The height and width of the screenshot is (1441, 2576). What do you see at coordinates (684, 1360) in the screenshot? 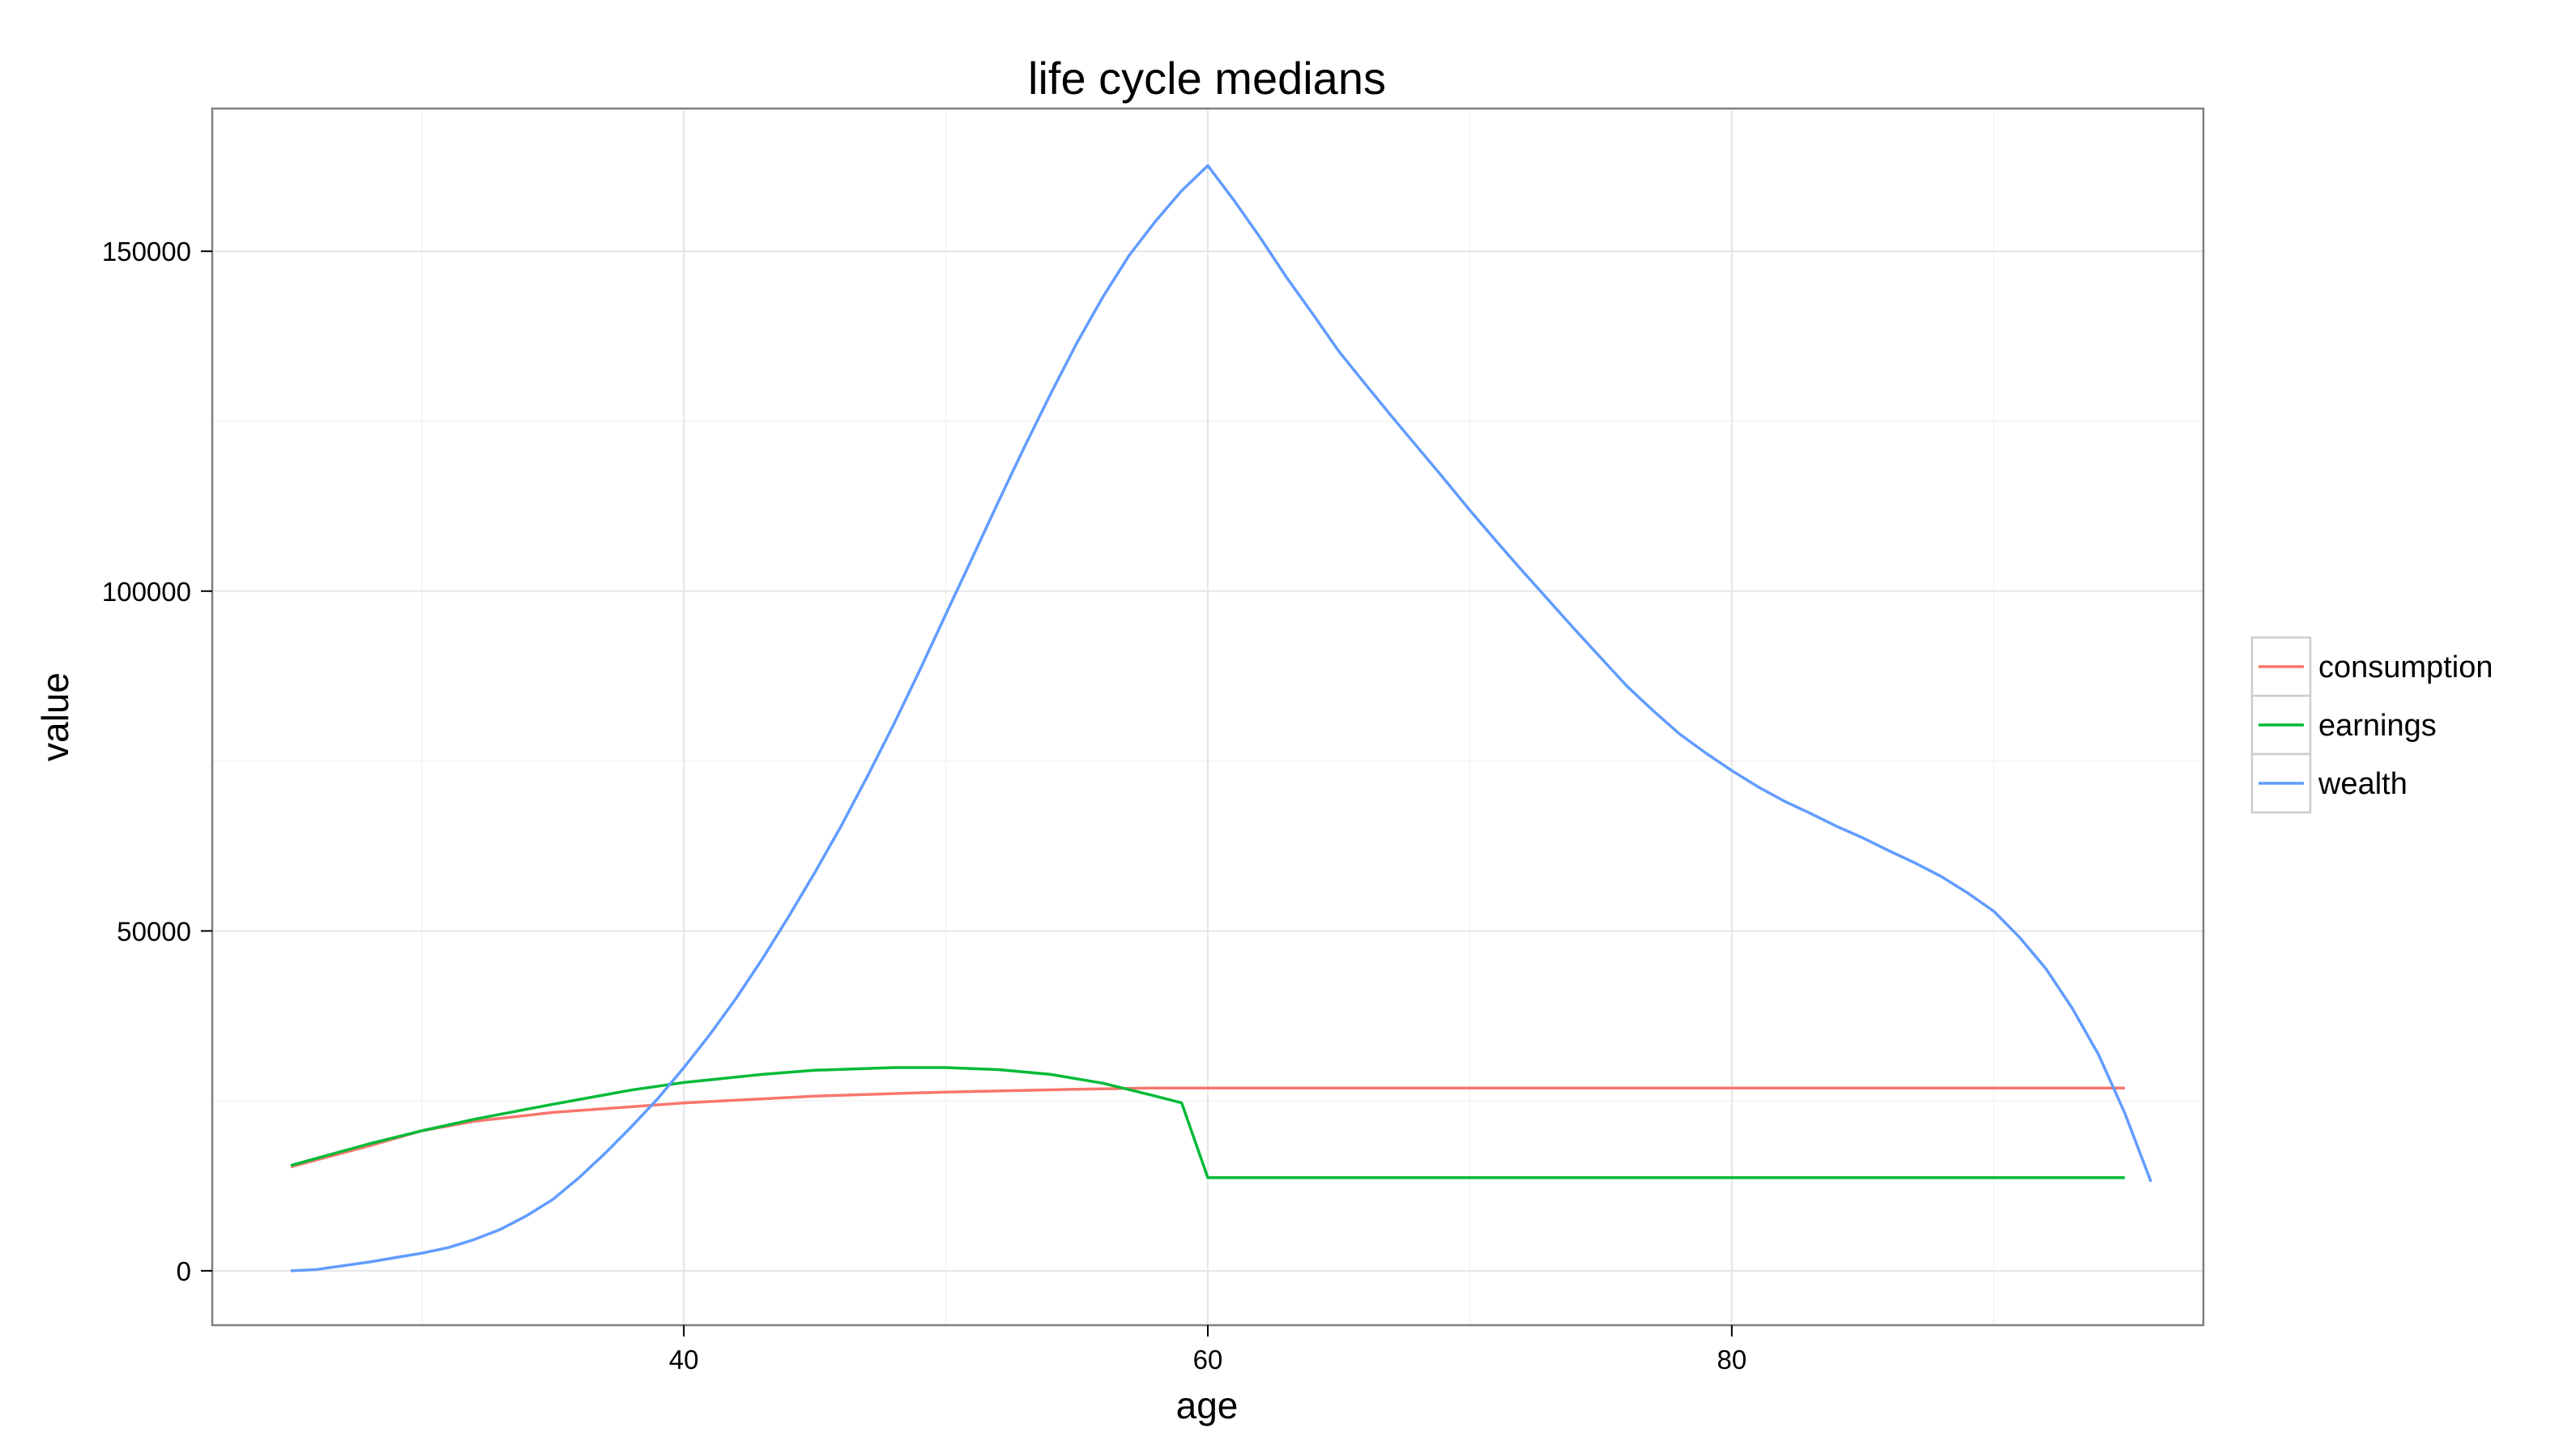
I see `x-tick-label: 40` at bounding box center [684, 1360].